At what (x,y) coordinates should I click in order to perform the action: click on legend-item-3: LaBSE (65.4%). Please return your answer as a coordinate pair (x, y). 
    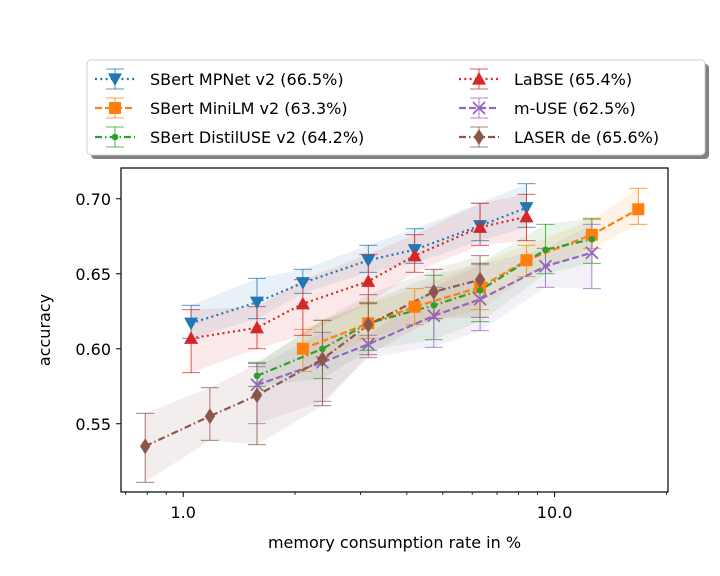
    Looking at the image, I should click on (545, 79).